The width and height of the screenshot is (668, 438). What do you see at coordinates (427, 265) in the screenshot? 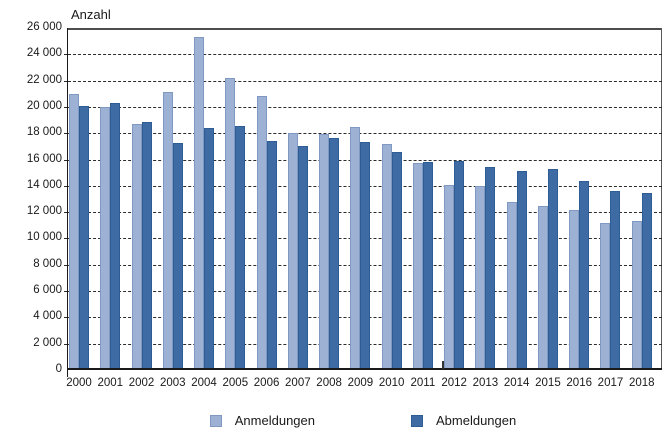
I see `bar-abmeldungen-2011` at bounding box center [427, 265].